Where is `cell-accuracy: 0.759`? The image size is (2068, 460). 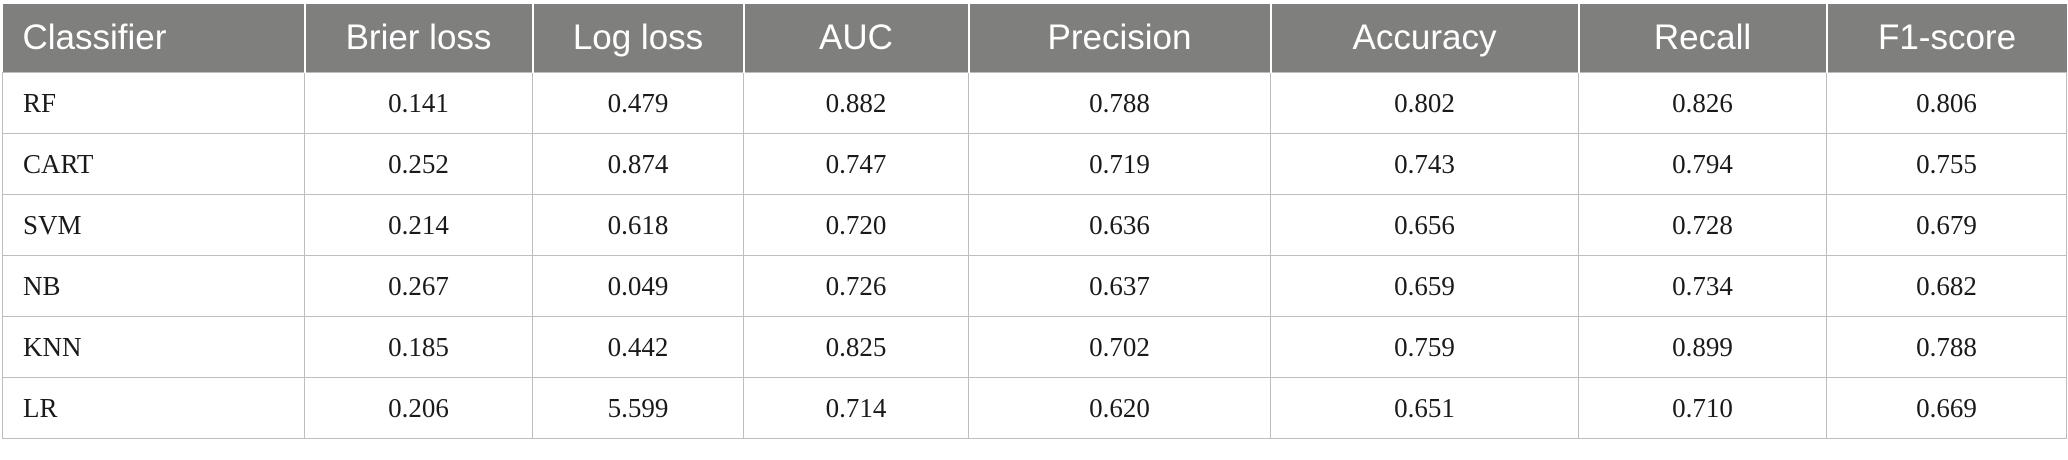 cell-accuracy: 0.759 is located at coordinates (1424, 347).